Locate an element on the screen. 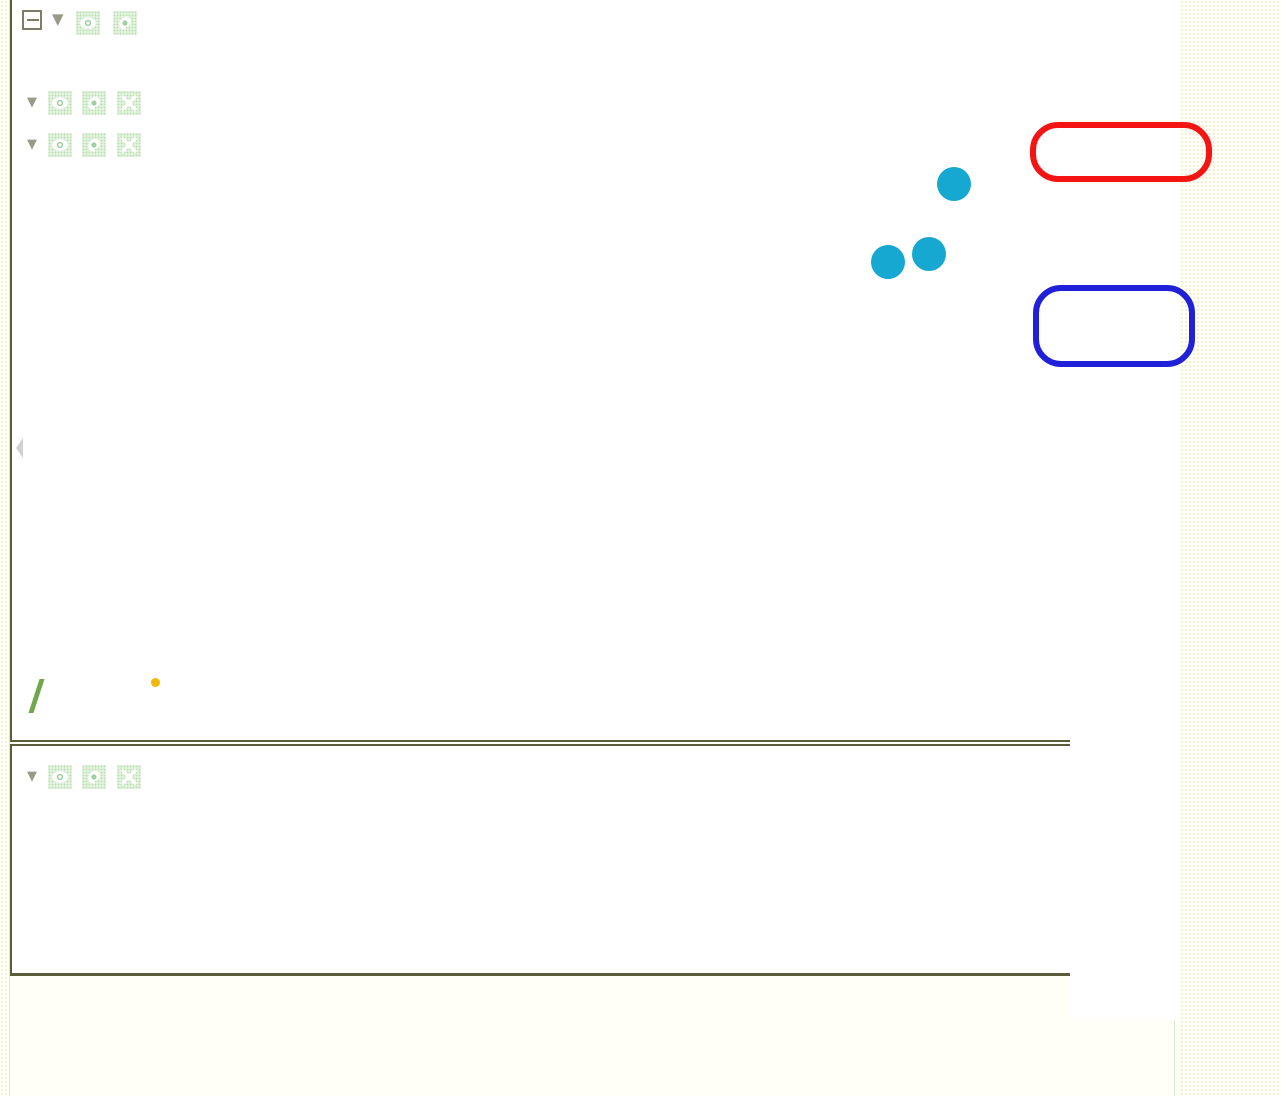 The height and width of the screenshot is (1096, 1281). supertrend-row: ▼ is located at coordinates (91, 103).